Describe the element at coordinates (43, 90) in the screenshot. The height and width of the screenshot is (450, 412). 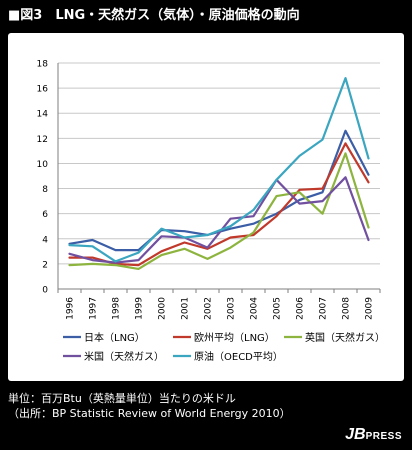
I see `y-tick-label: 16` at that location.